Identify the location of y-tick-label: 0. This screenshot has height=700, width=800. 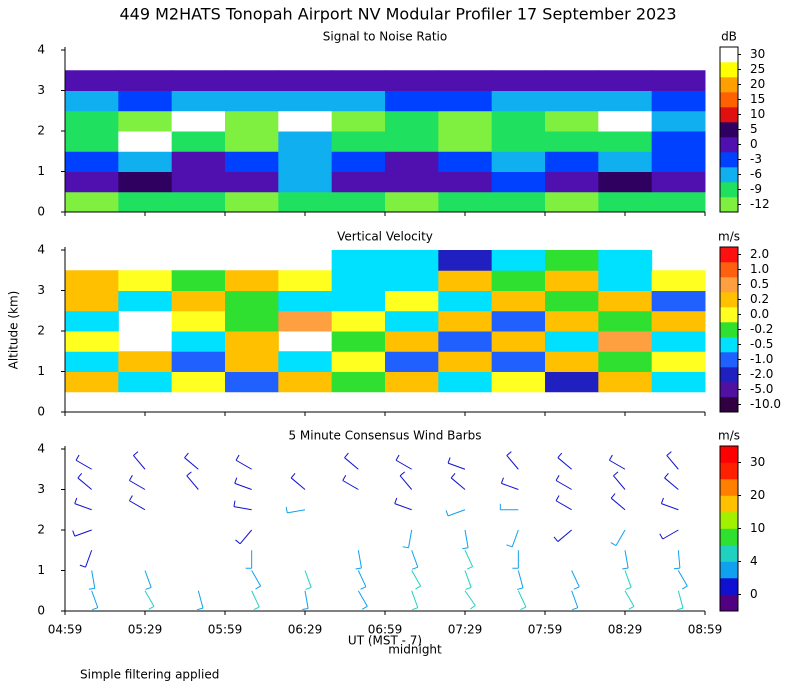
(41, 412).